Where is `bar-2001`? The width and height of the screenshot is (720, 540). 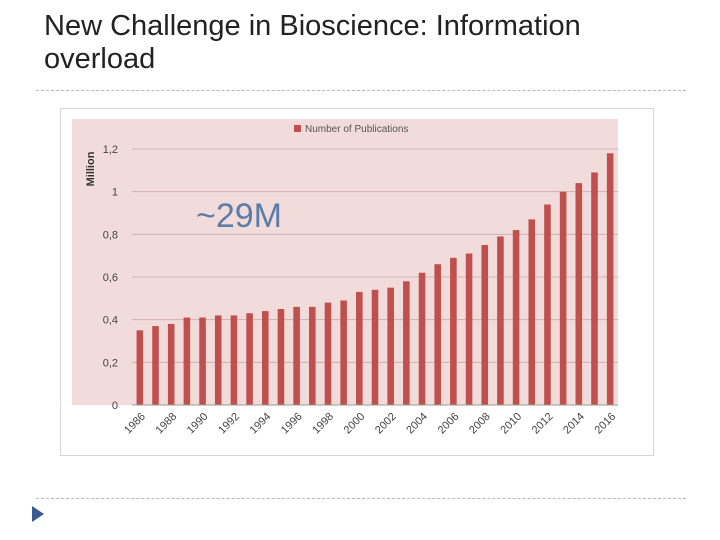 bar-2001 is located at coordinates (375, 347).